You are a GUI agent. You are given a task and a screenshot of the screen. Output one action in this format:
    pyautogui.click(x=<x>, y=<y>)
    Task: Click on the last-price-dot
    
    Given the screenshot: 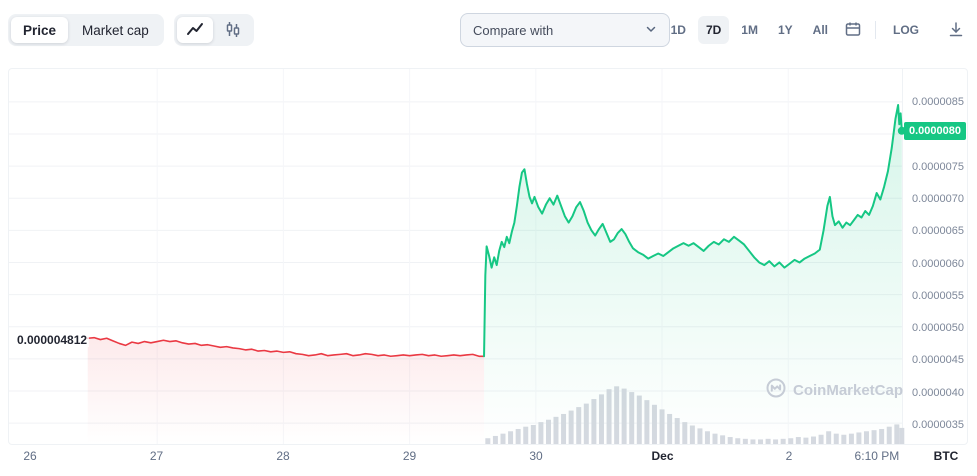 What is the action you would take?
    pyautogui.click(x=901, y=130)
    